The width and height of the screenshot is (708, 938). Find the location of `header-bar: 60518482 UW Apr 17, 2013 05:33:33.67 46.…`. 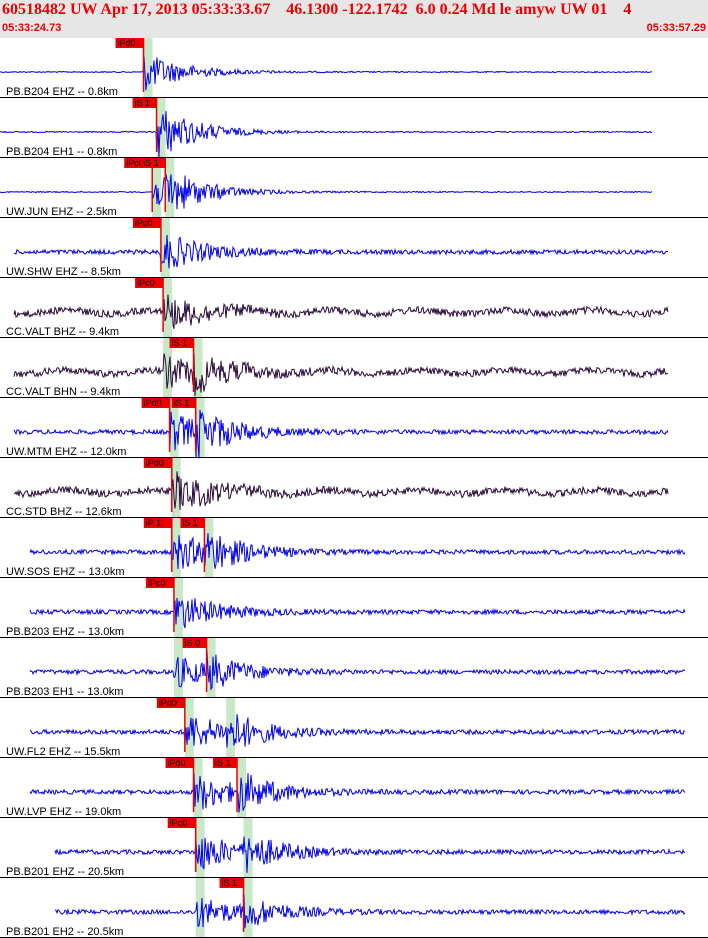

header-bar: 60518482 UW Apr 17, 2013 05:33:33.67 46.… is located at coordinates (354, 19).